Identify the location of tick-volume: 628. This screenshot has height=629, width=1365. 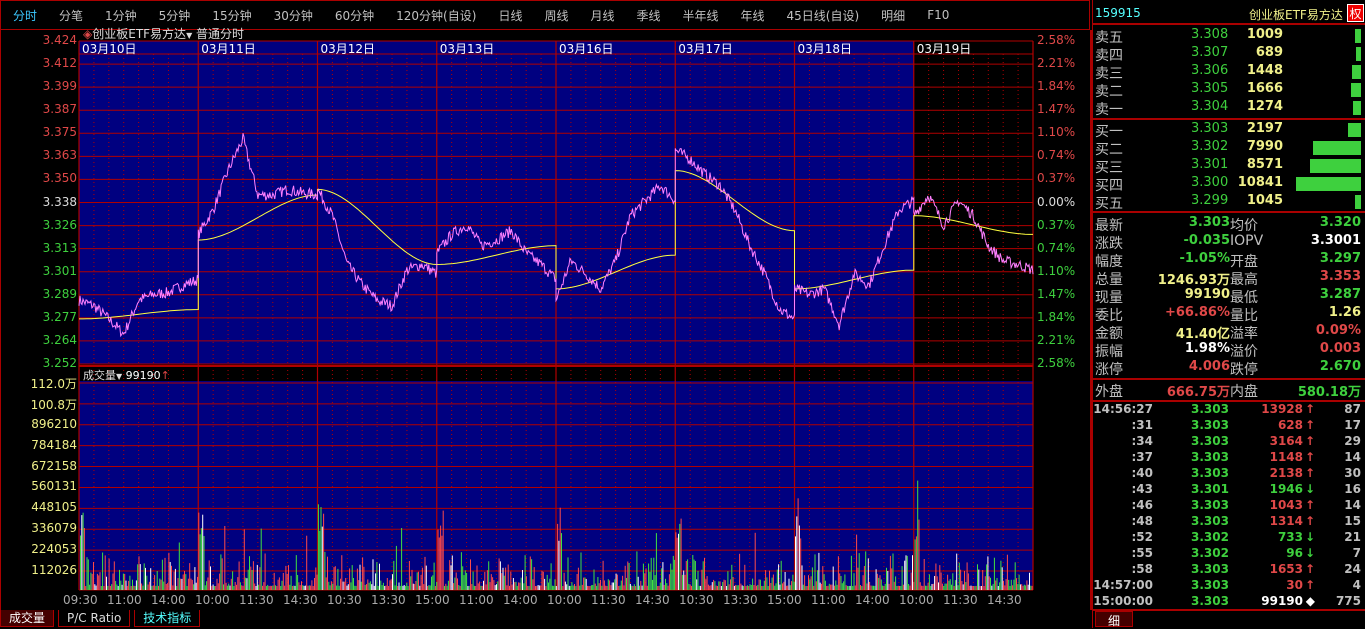
(1290, 425).